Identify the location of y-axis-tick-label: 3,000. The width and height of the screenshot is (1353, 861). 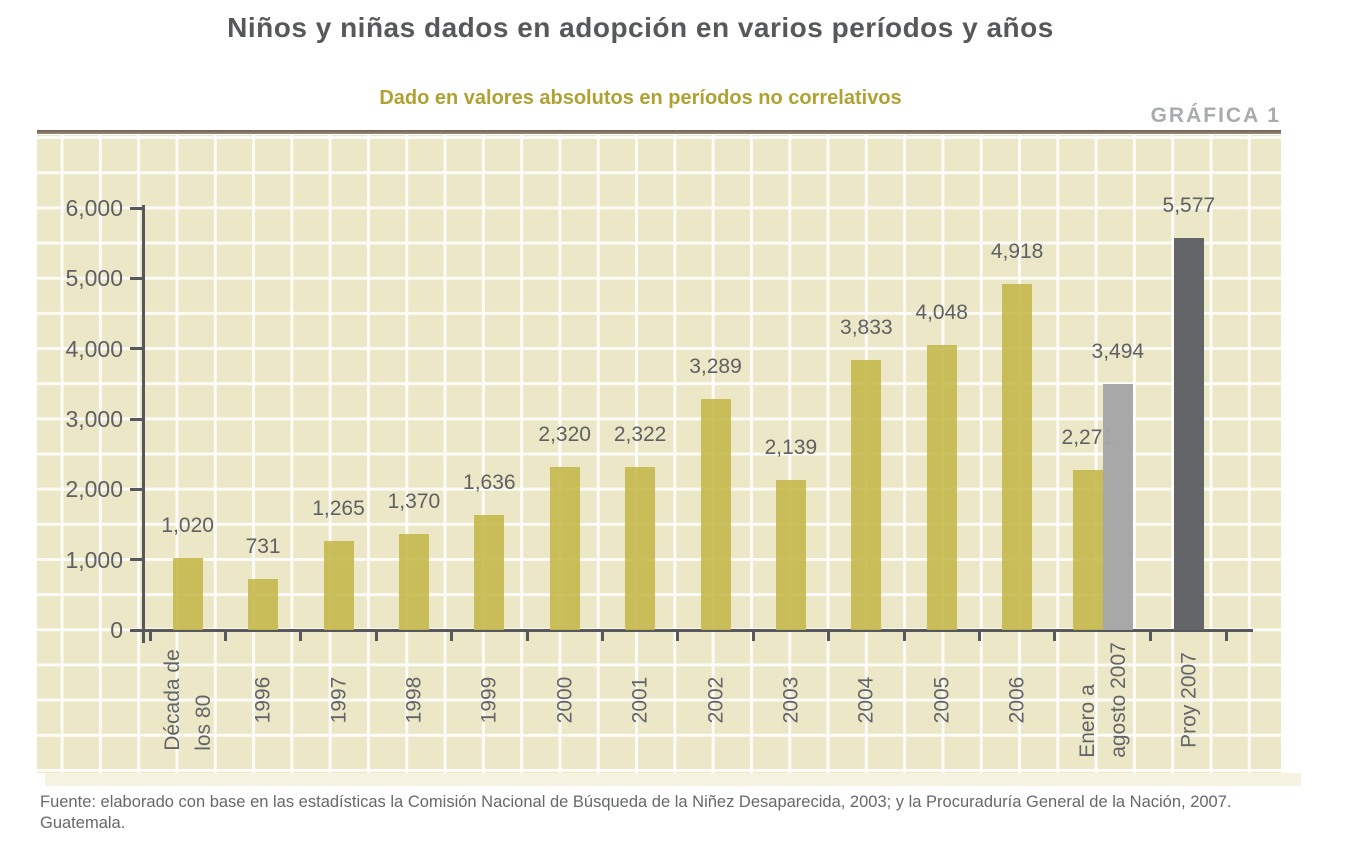
(94, 419).